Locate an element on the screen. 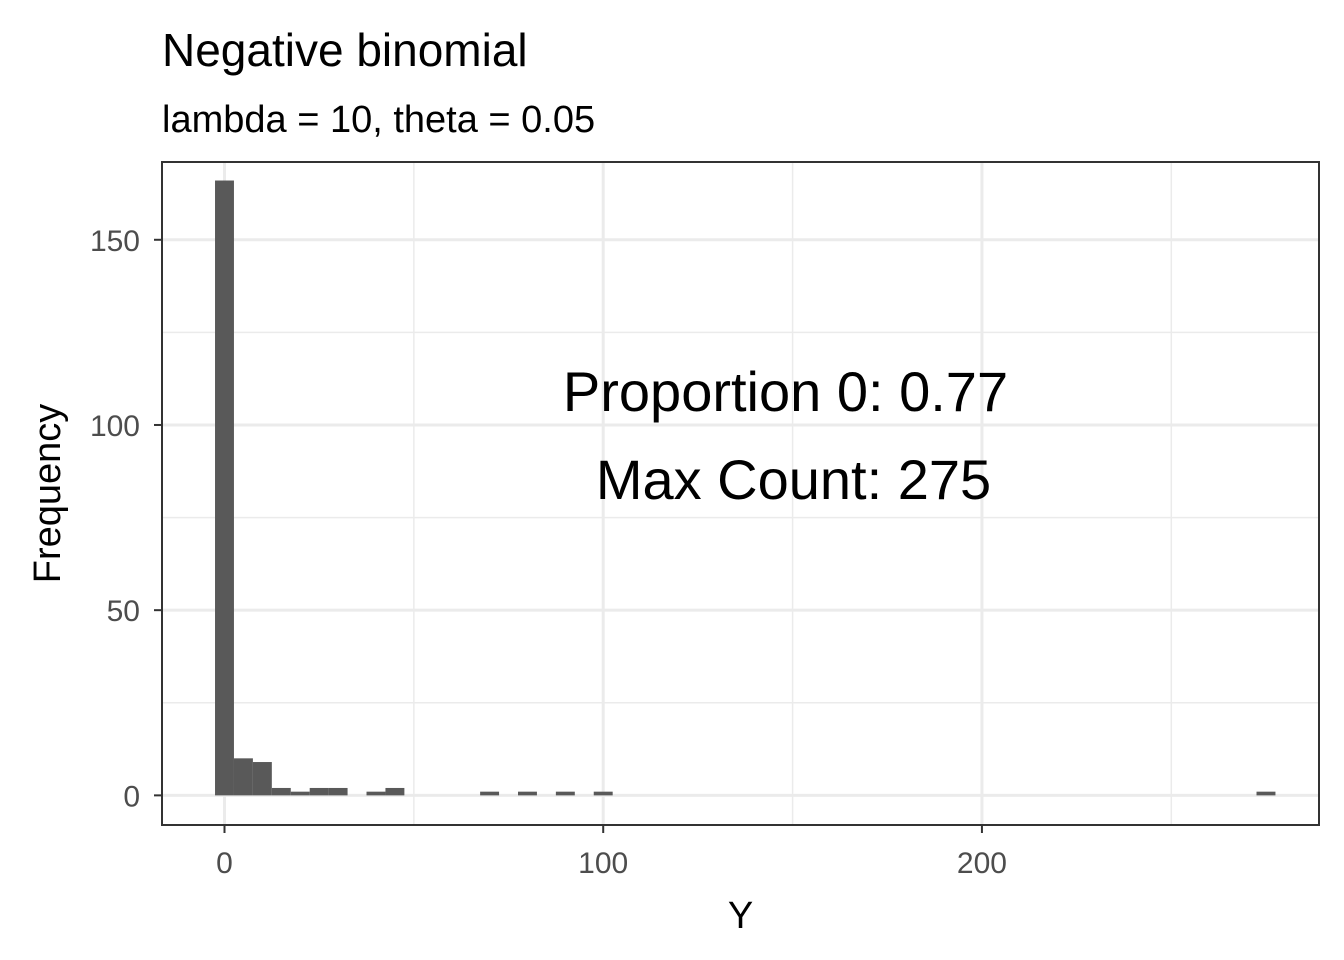 Image resolution: width=1344 pixels, height=960 pixels. y-tick-label: 0 is located at coordinates (131, 796).